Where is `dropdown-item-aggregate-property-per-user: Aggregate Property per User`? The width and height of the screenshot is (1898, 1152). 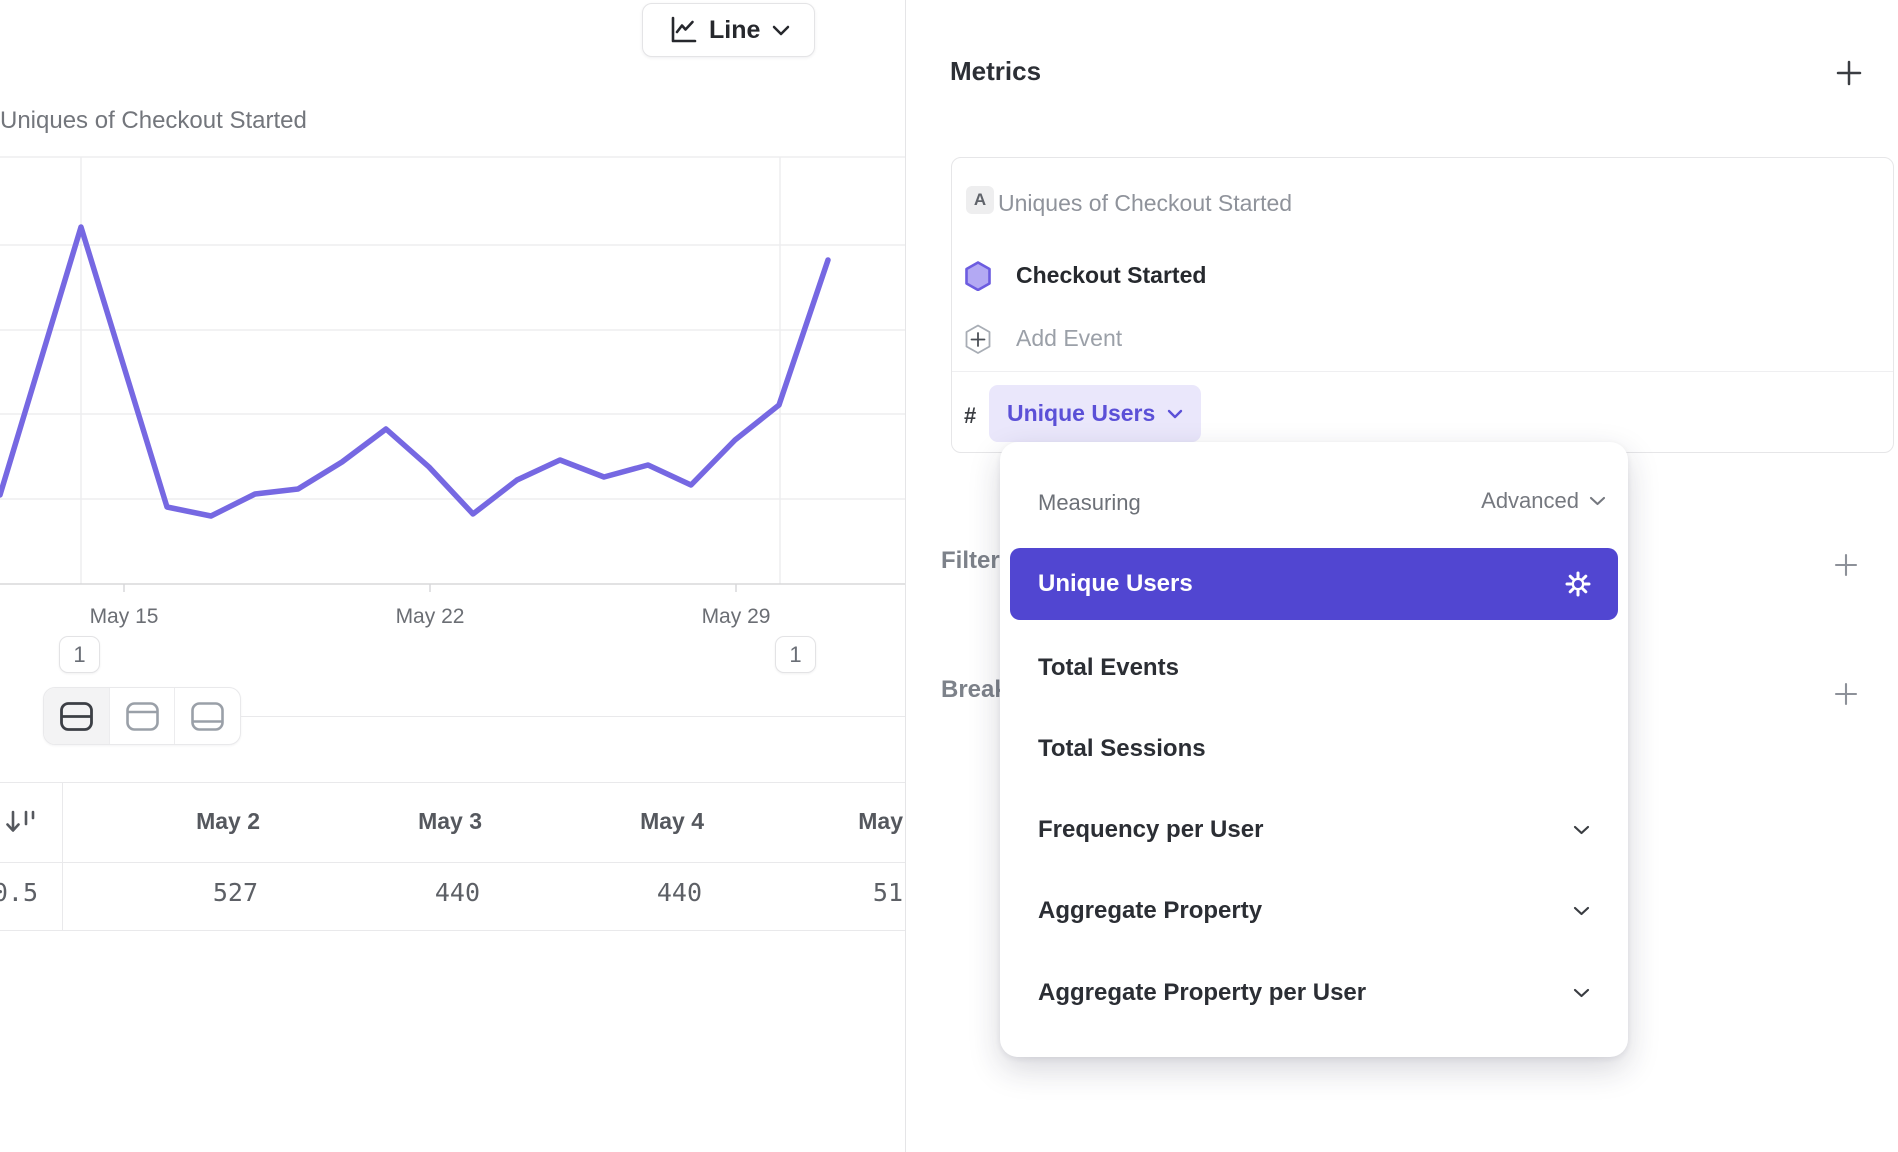
dropdown-item-aggregate-property-per-user: Aggregate Property per User is located at coordinates (1314, 993).